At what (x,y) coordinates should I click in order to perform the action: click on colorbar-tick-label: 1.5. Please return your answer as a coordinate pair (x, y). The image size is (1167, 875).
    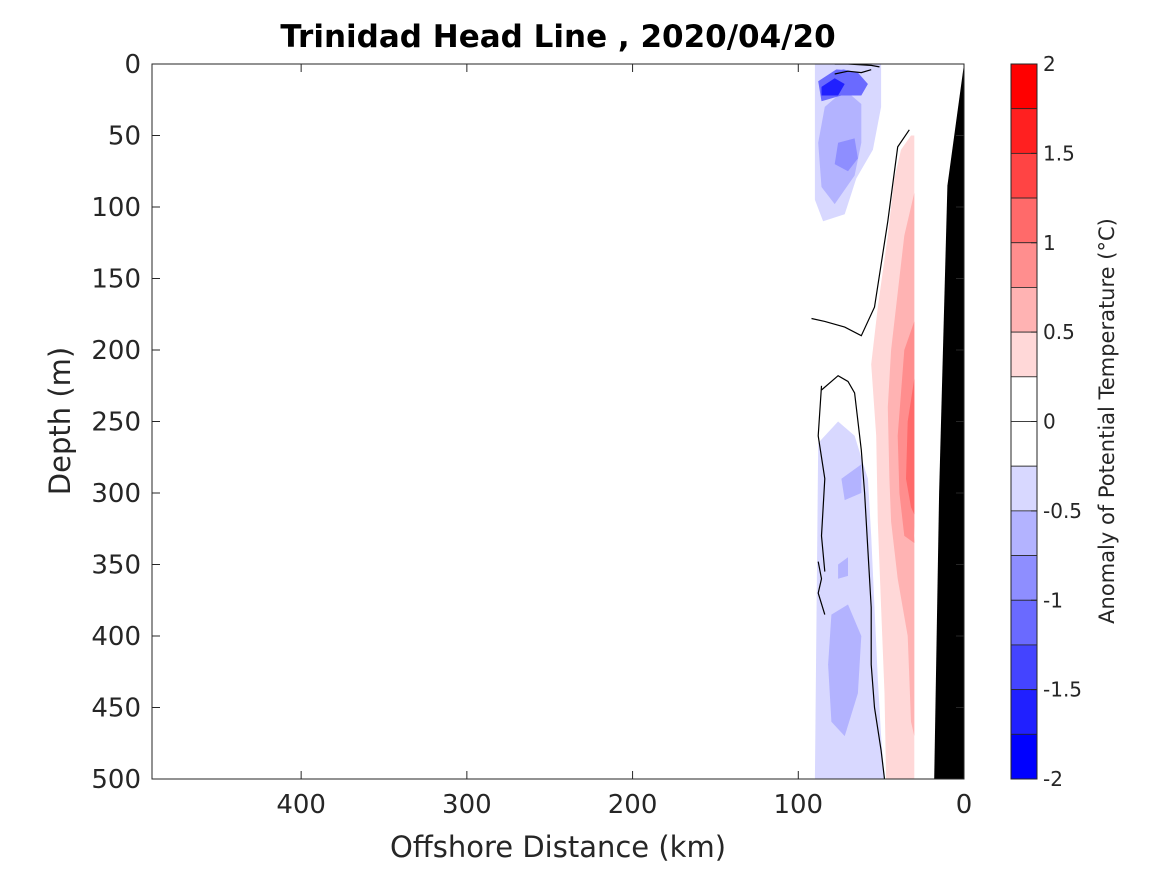
    Looking at the image, I should click on (1059, 153).